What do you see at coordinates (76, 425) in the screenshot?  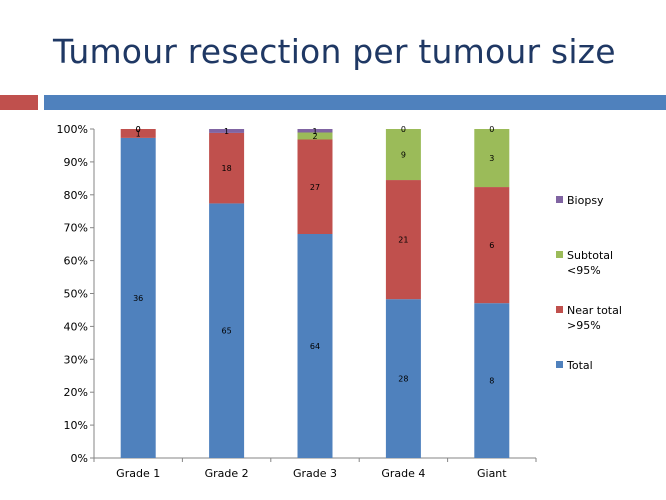 I see `y-tick-label: 10%` at bounding box center [76, 425].